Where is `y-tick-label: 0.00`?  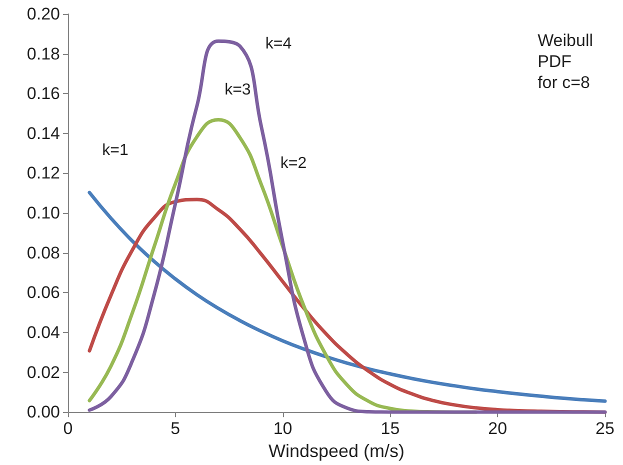 y-tick-label: 0.00 is located at coordinates (43, 412).